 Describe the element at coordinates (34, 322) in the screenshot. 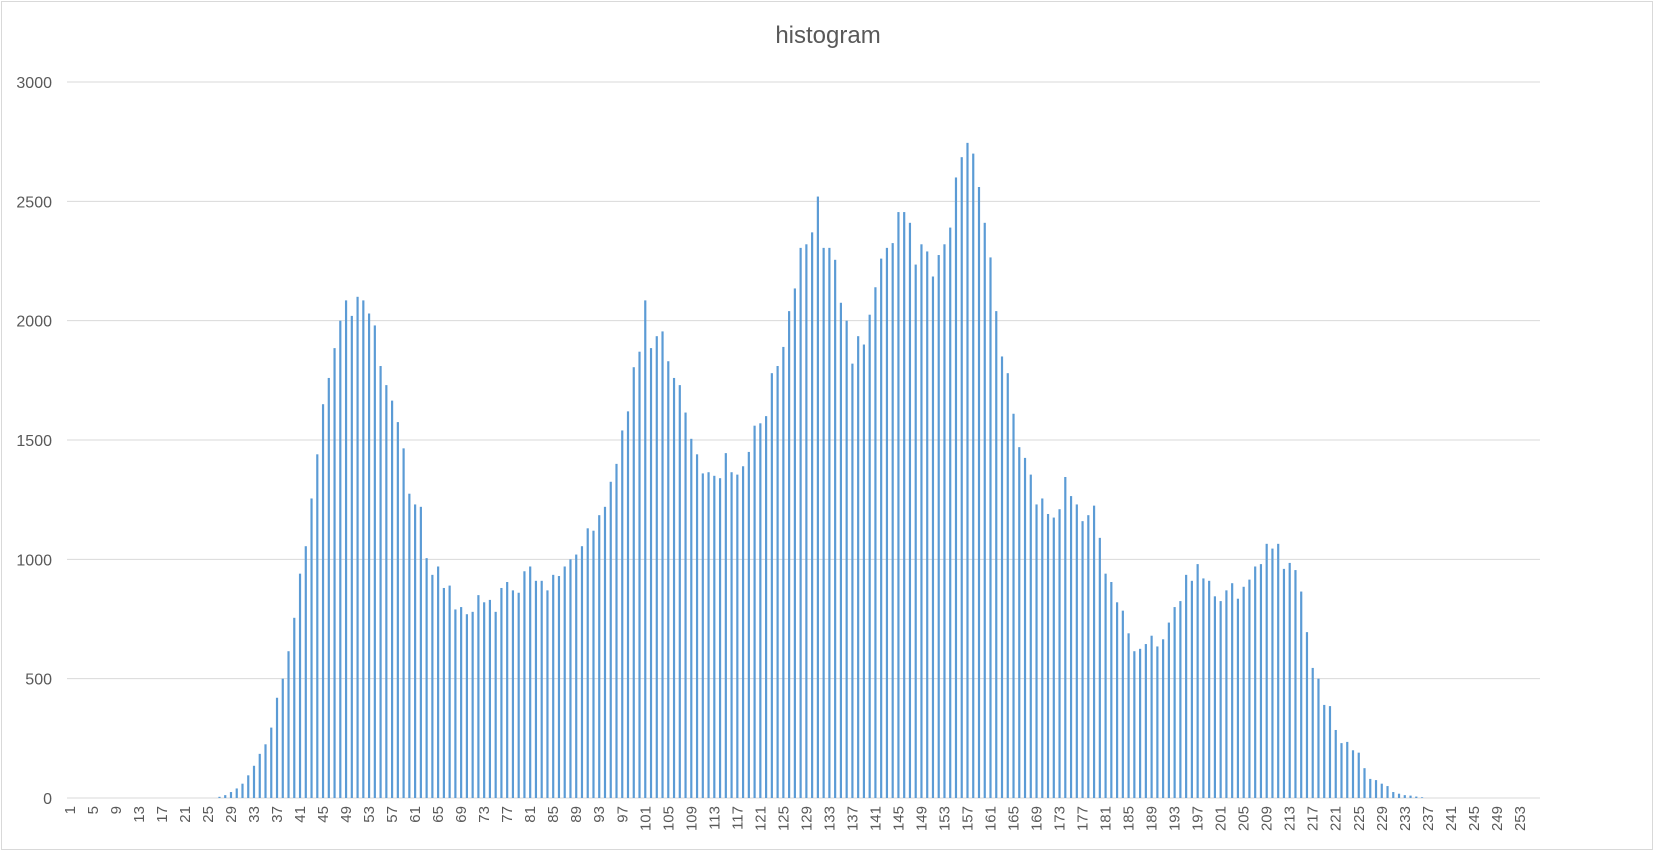

I see `y-tick-label: 2000` at that location.